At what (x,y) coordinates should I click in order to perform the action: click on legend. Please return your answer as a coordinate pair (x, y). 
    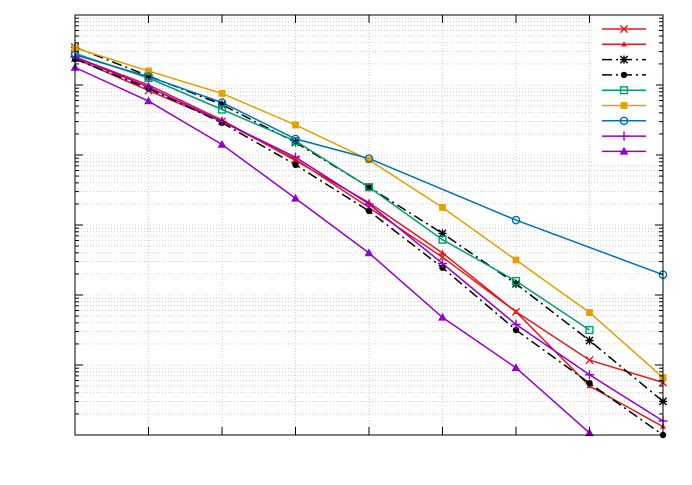
    Looking at the image, I should click on (624, 89).